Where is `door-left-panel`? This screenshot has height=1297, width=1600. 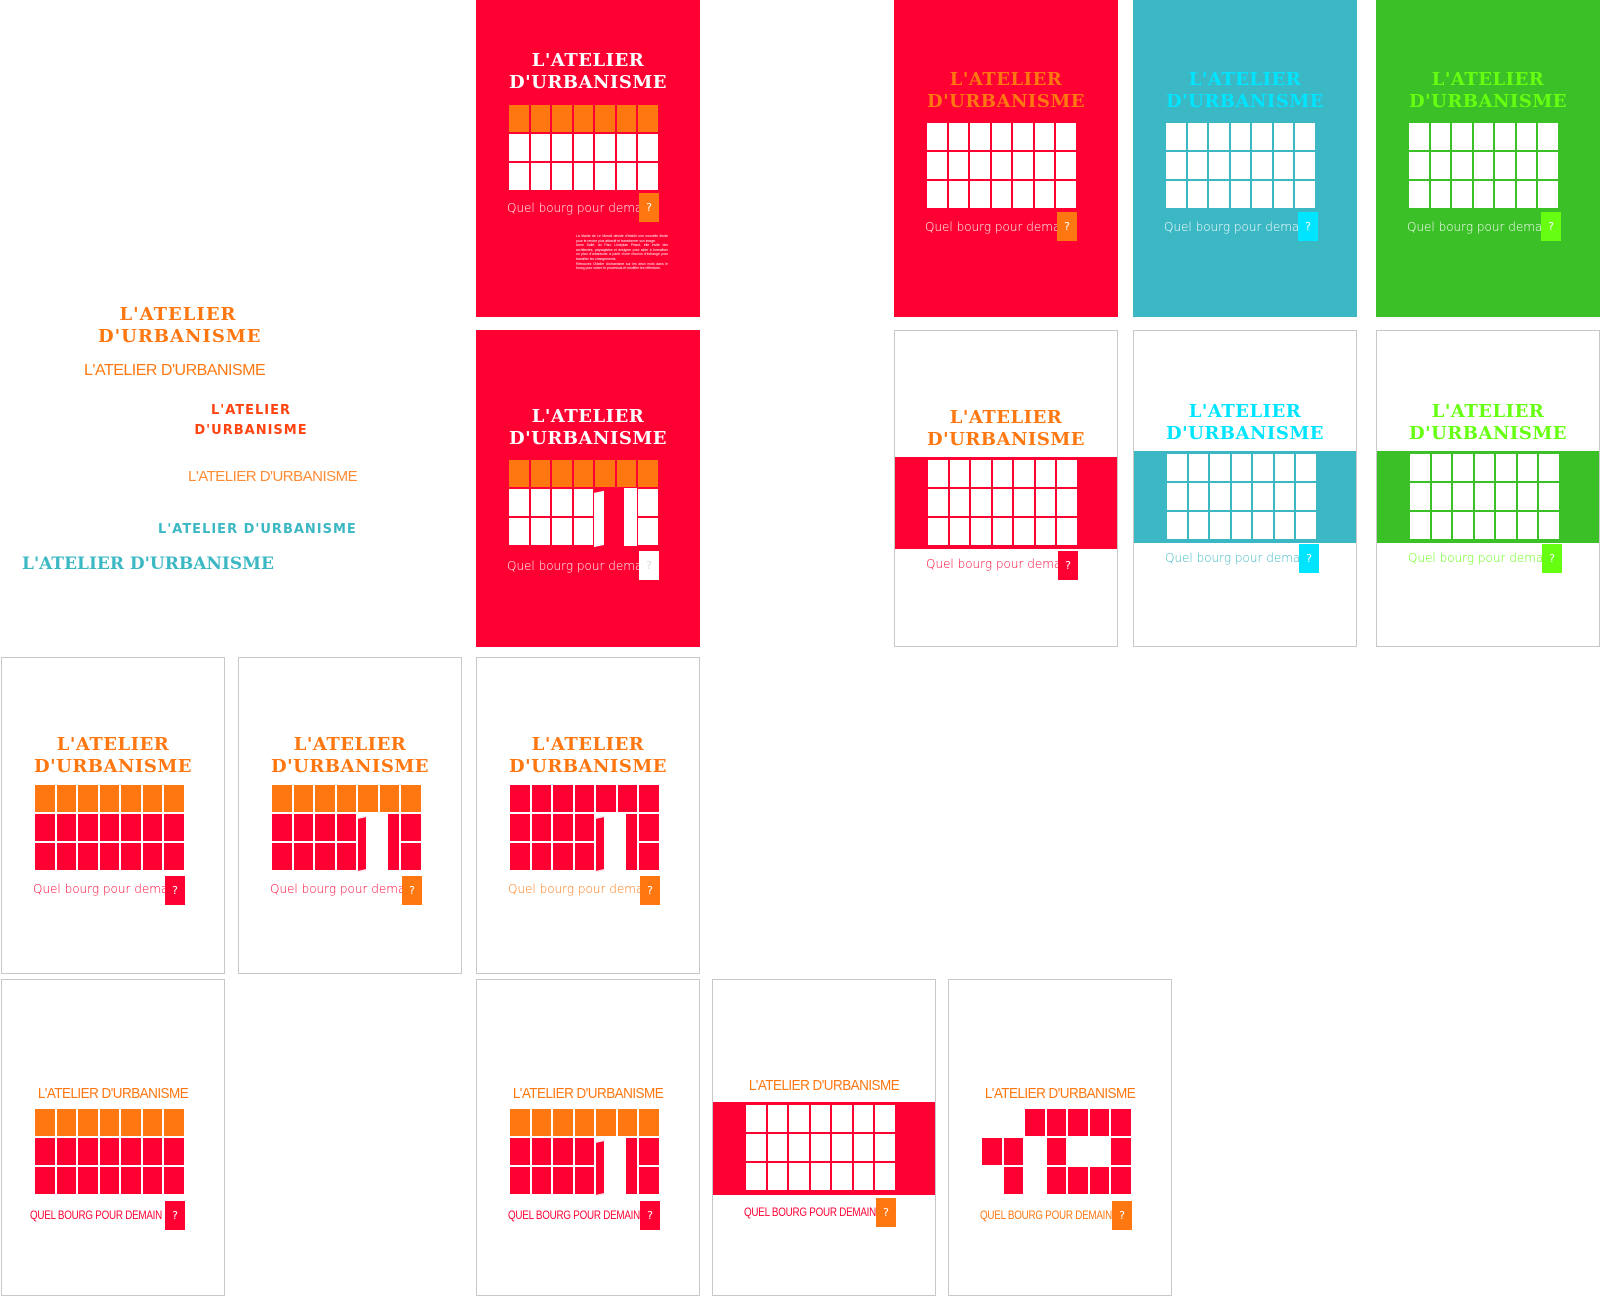
door-left-panel is located at coordinates (600, 1168).